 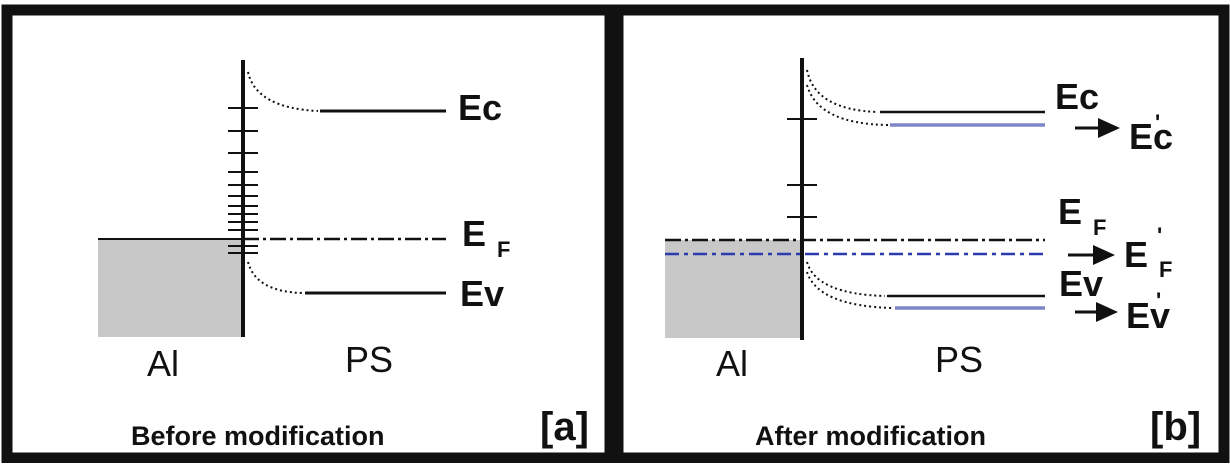 I want to click on ec-prime-label: Ec, so click(x=1151, y=136).